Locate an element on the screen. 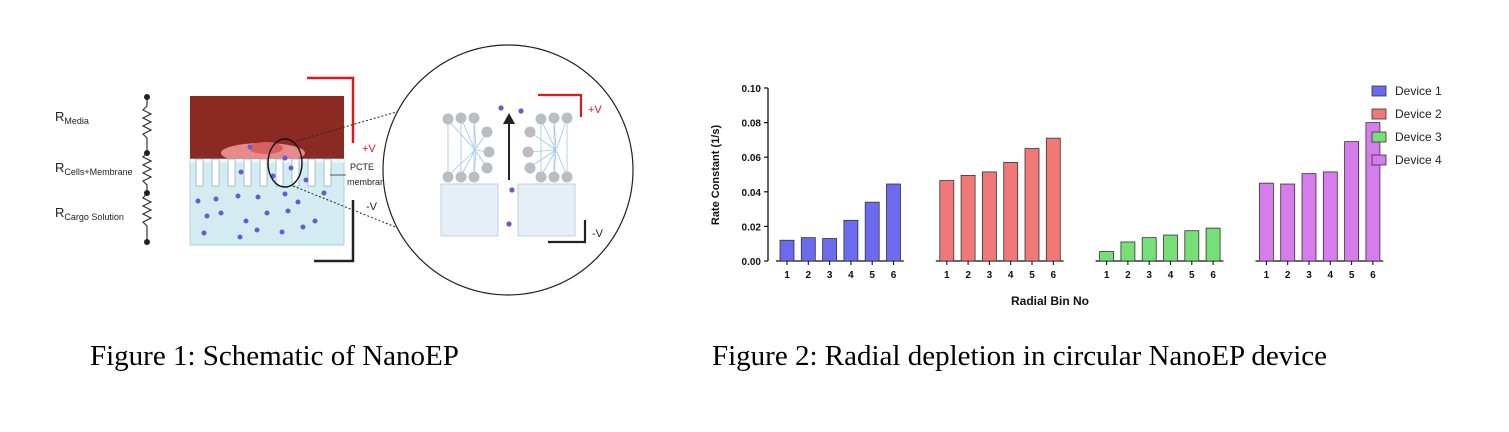 This screenshot has width=1509, height=432. lipid-tails is located at coordinates (507, 147).